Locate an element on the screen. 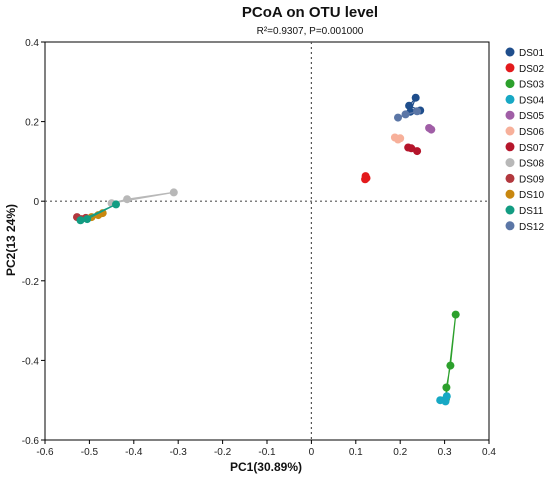 This screenshot has width=550, height=477. x-axis-label: PC1(30.89%) is located at coordinates (266, 467).